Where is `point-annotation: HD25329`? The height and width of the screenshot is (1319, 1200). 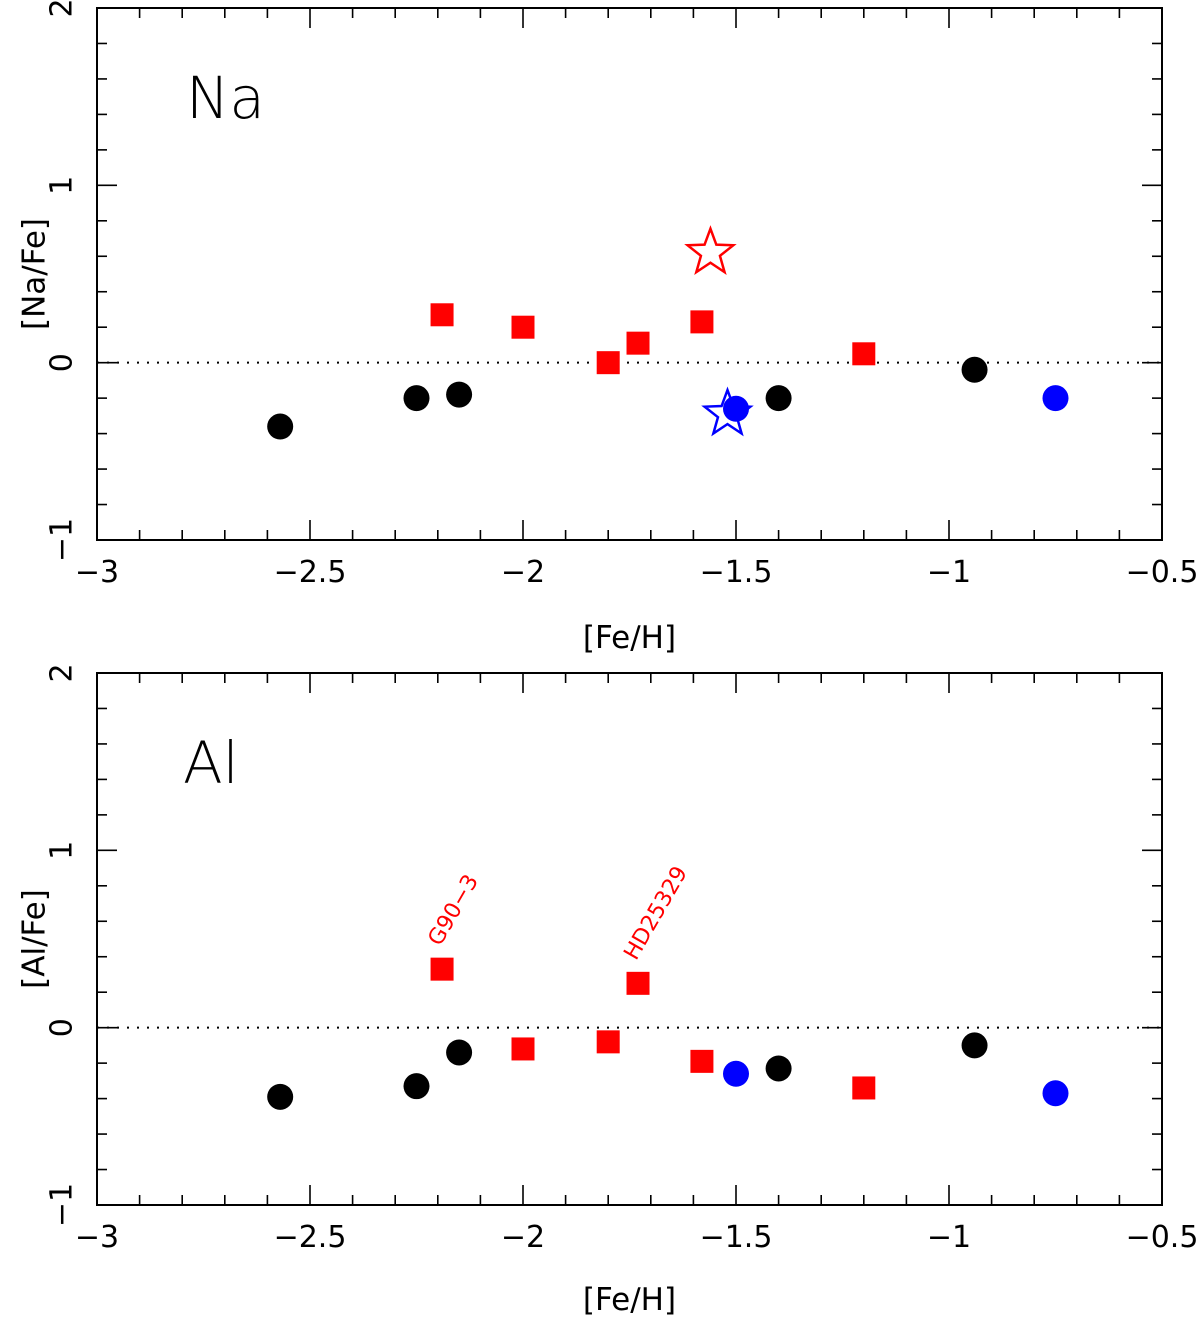 point-annotation: HD25329 is located at coordinates (656, 913).